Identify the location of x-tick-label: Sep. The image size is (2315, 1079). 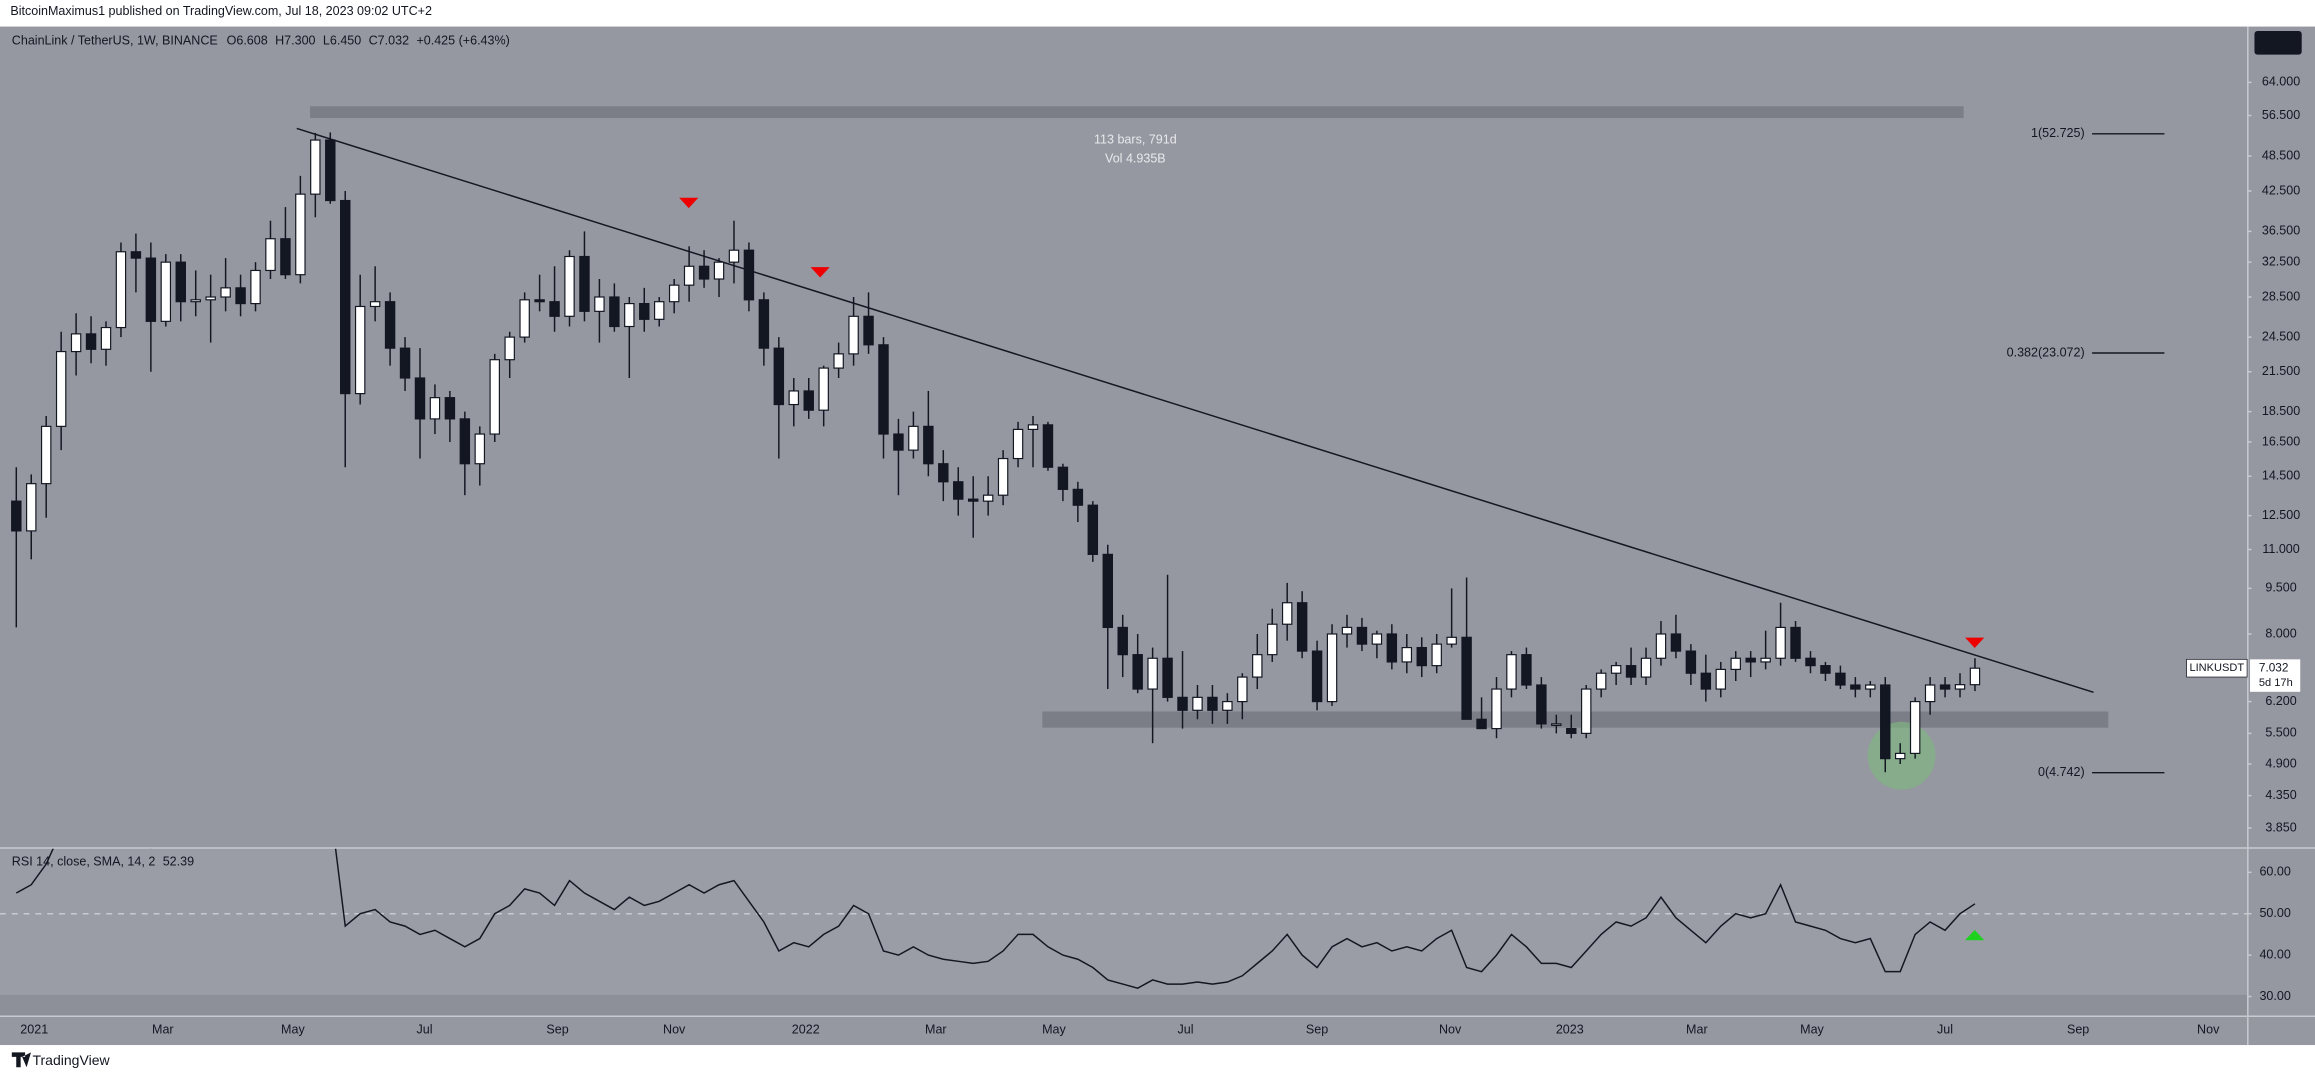
(2078, 1030).